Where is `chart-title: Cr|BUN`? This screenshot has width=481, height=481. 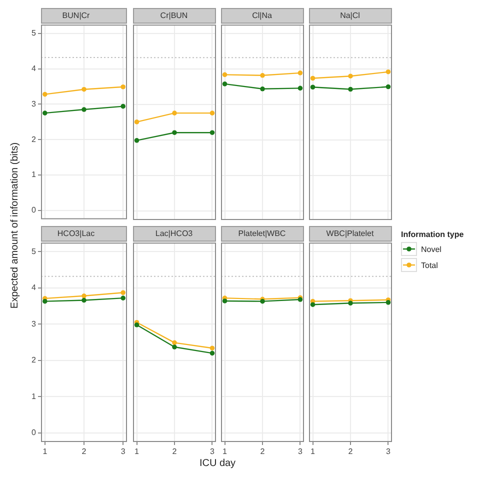
chart-title: Cr|BUN is located at coordinates (174, 15).